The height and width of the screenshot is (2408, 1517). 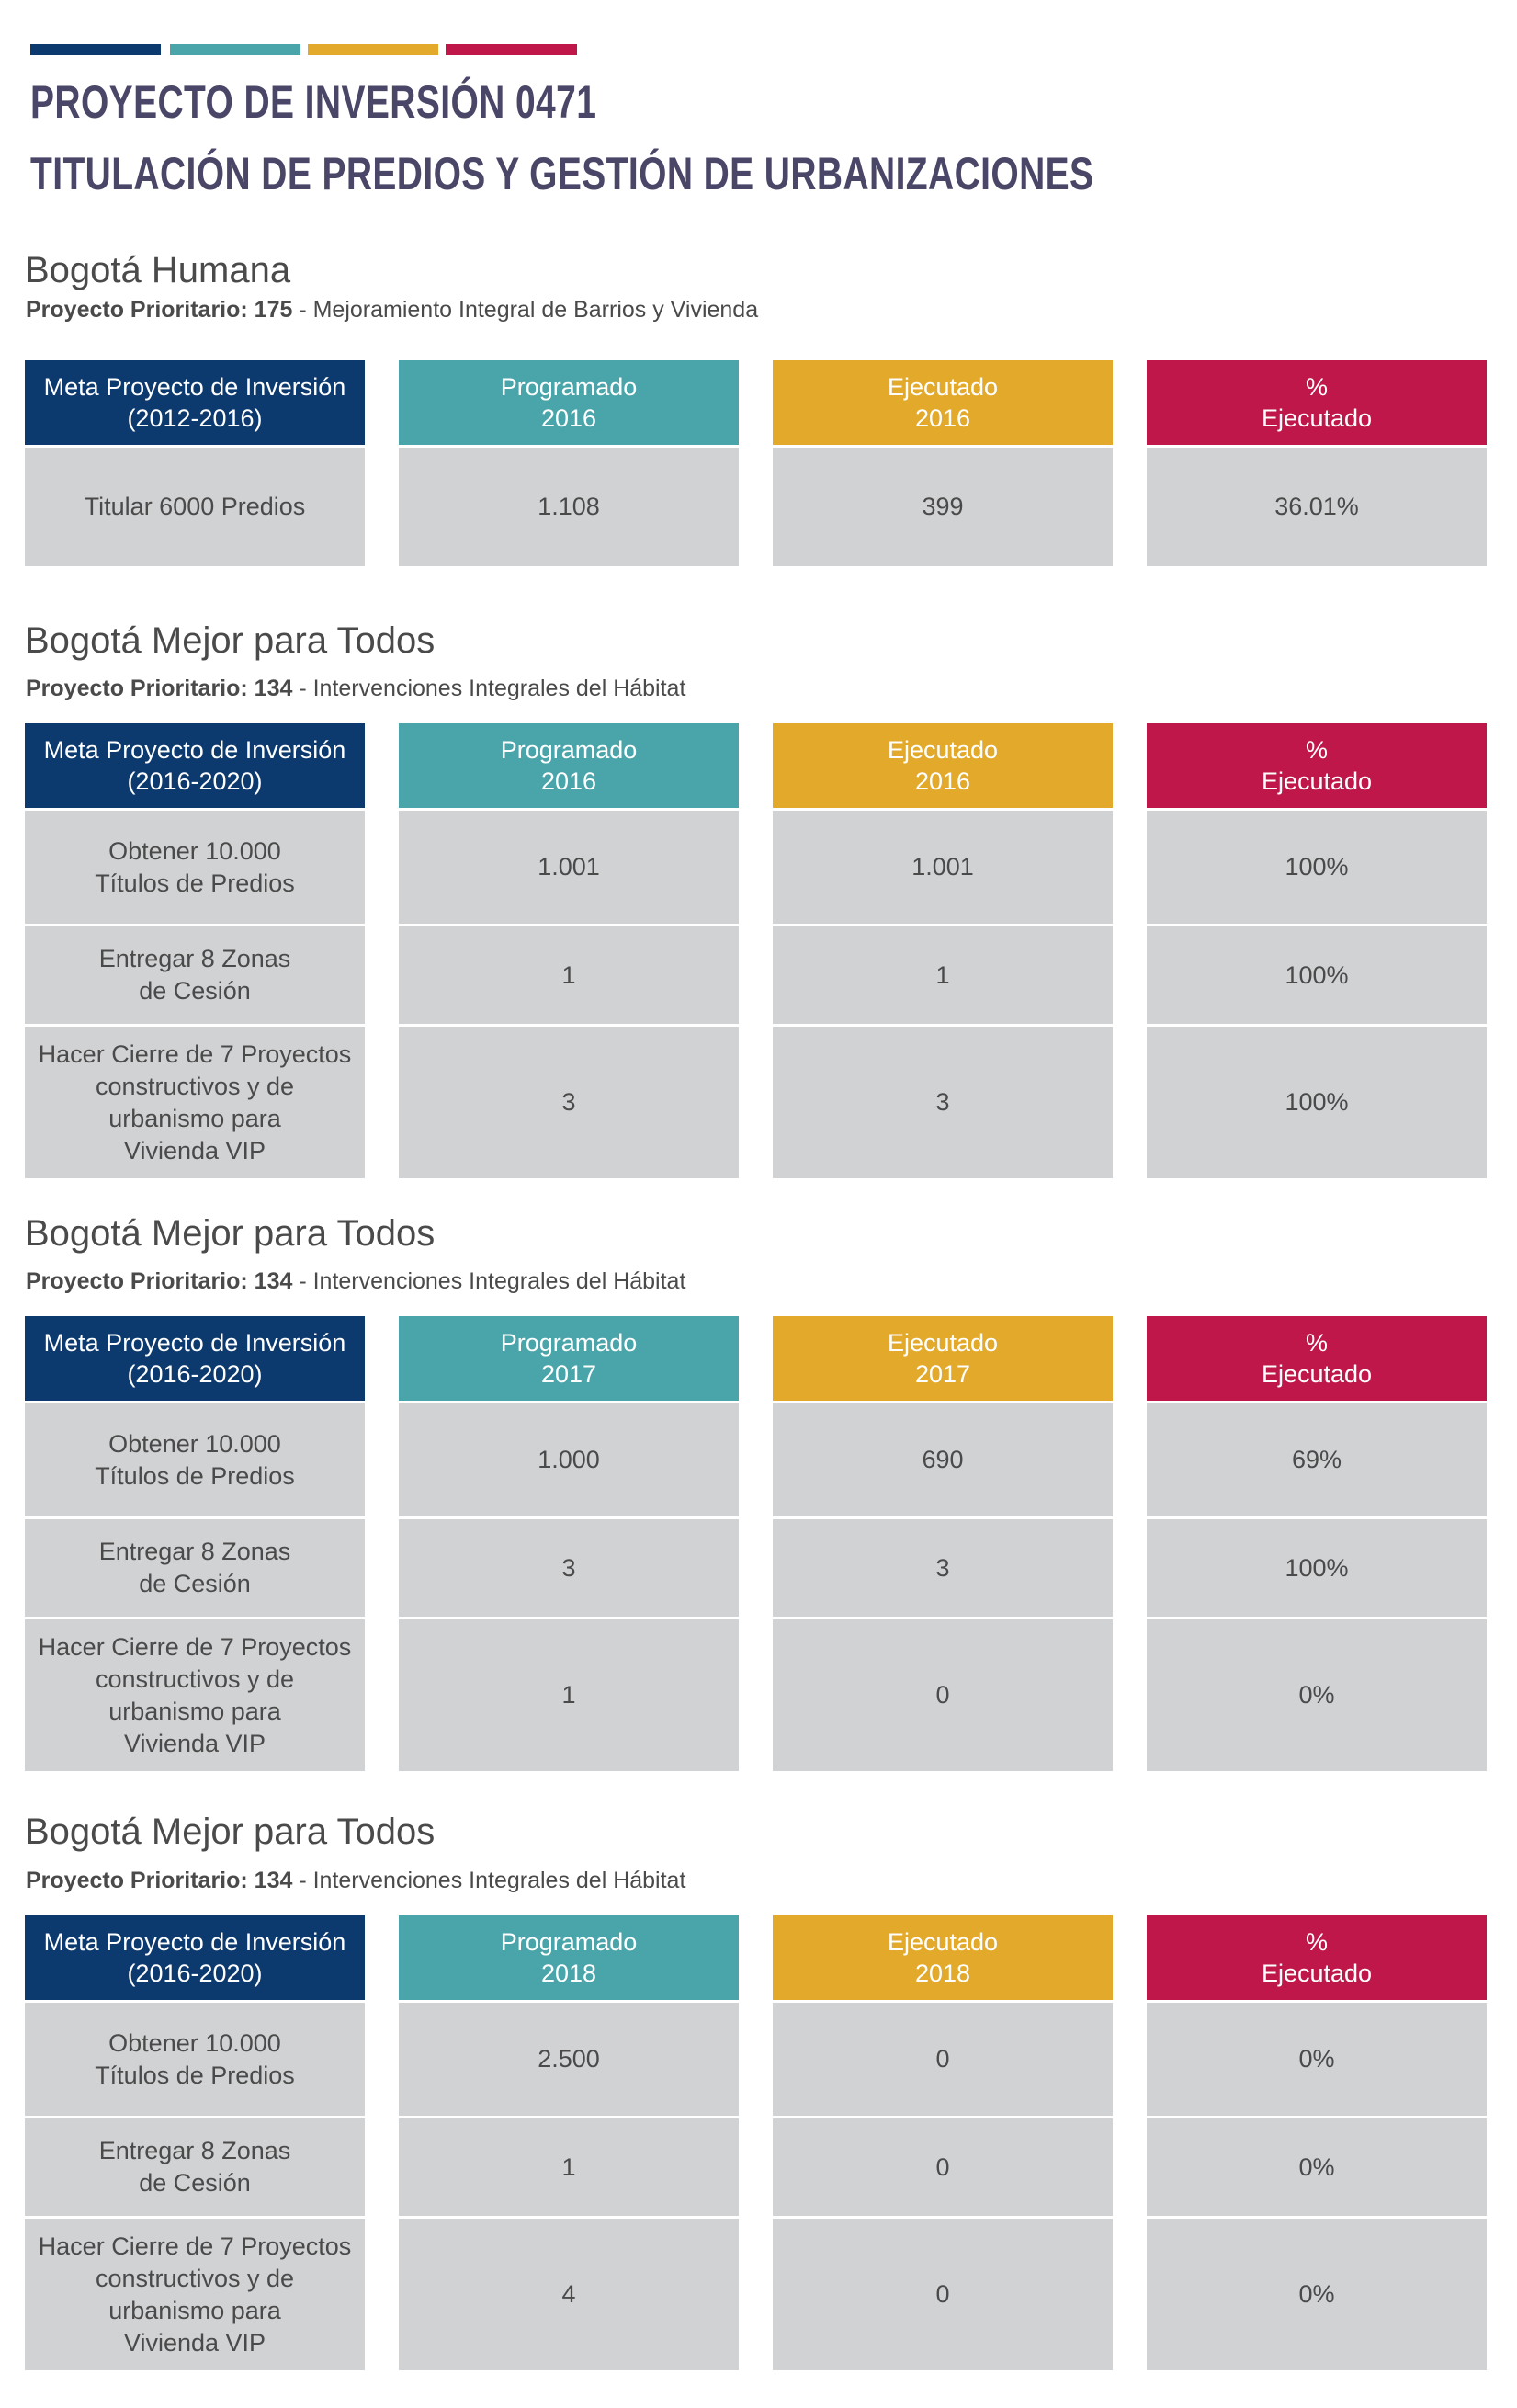 I want to click on table-column-programado: Programado 2016 1.001 1 3, so click(x=569, y=950).